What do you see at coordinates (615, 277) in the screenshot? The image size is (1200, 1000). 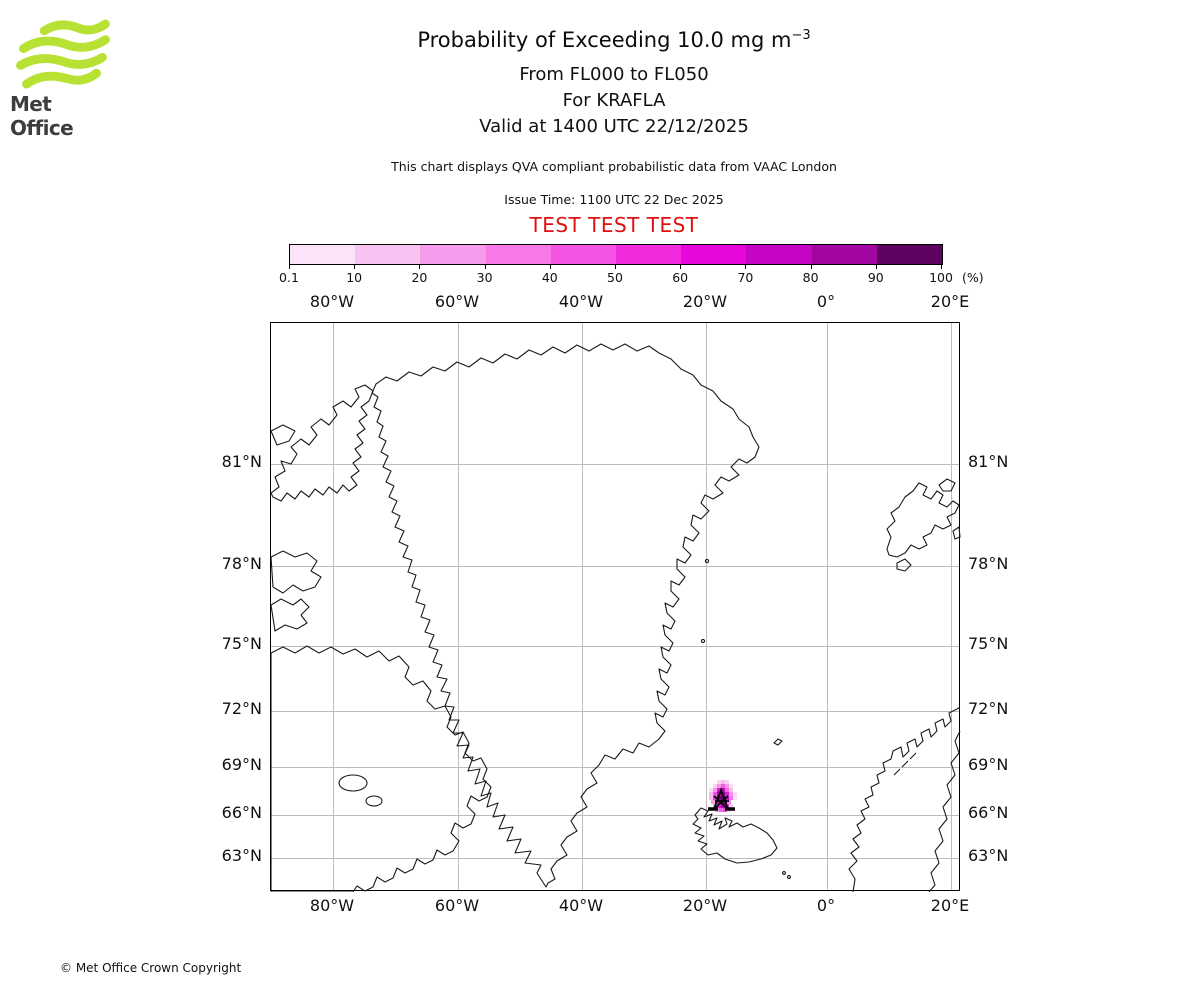 I see `colorbar-tick-label: 50` at bounding box center [615, 277].